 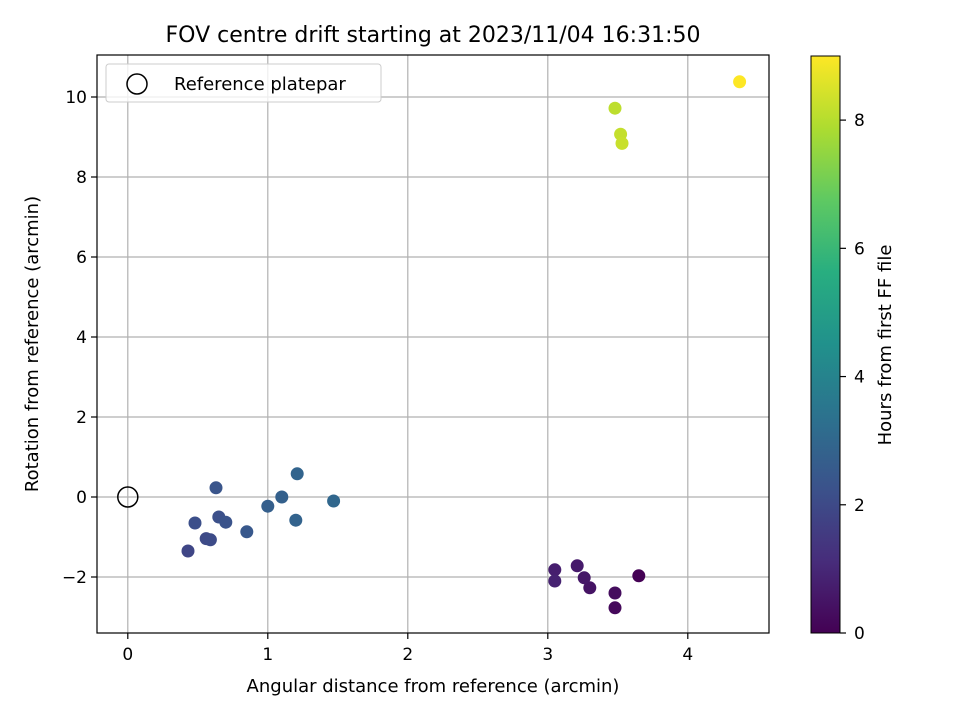 What do you see at coordinates (74, 578) in the screenshot?
I see `y-tick-label: −2` at bounding box center [74, 578].